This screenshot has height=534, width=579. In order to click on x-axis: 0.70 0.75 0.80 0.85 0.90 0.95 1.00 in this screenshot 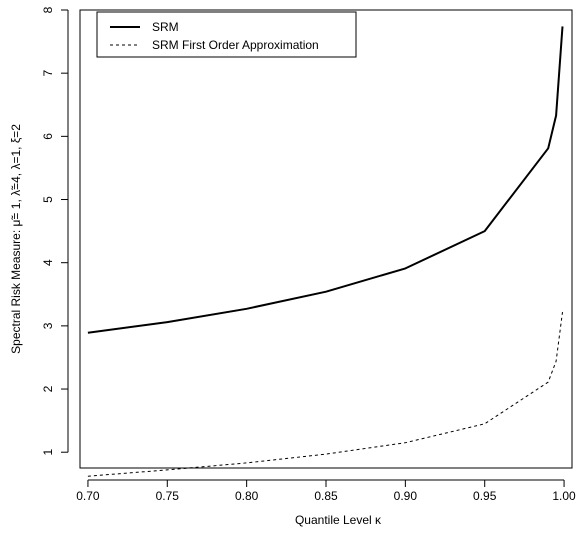, I will do `click(326, 491)`.